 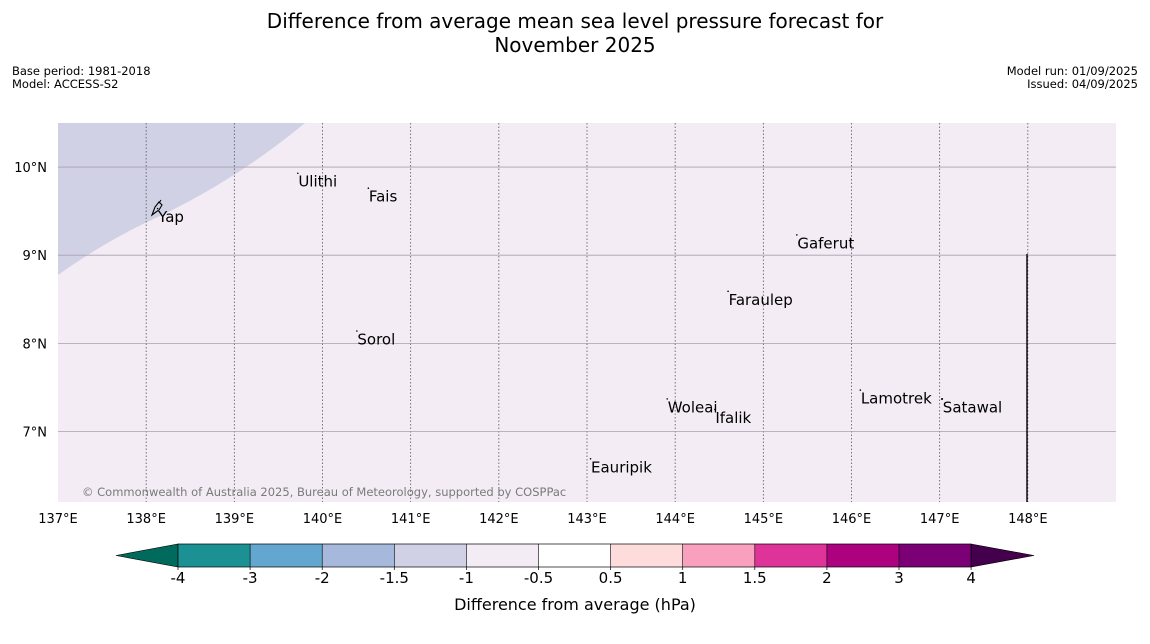 What do you see at coordinates (1002, 555) in the screenshot?
I see `colorbar-high-extension` at bounding box center [1002, 555].